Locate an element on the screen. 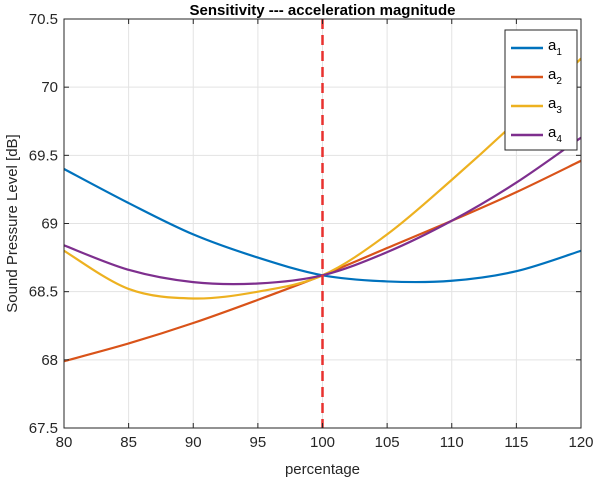  x-tick-label: 85 is located at coordinates (128, 442).